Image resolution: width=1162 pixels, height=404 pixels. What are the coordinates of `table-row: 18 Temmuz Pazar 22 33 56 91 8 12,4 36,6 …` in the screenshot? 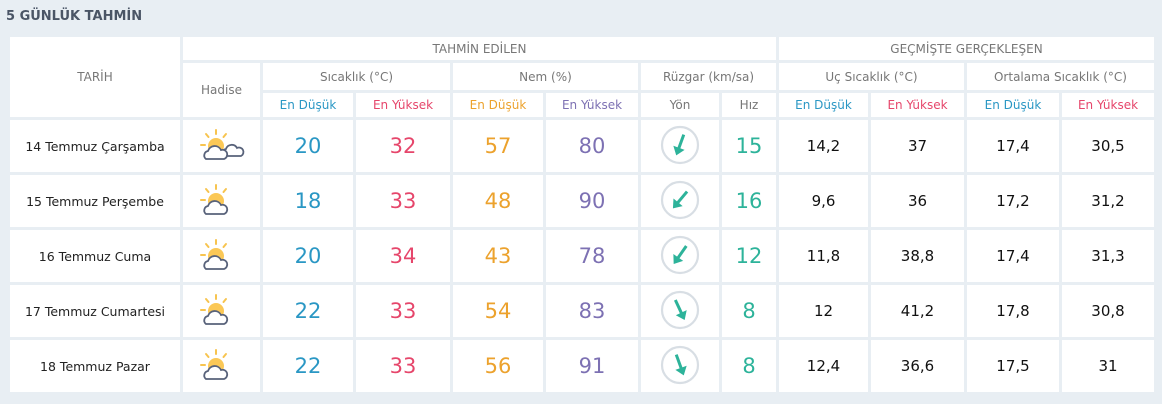 It's located at (582, 366).